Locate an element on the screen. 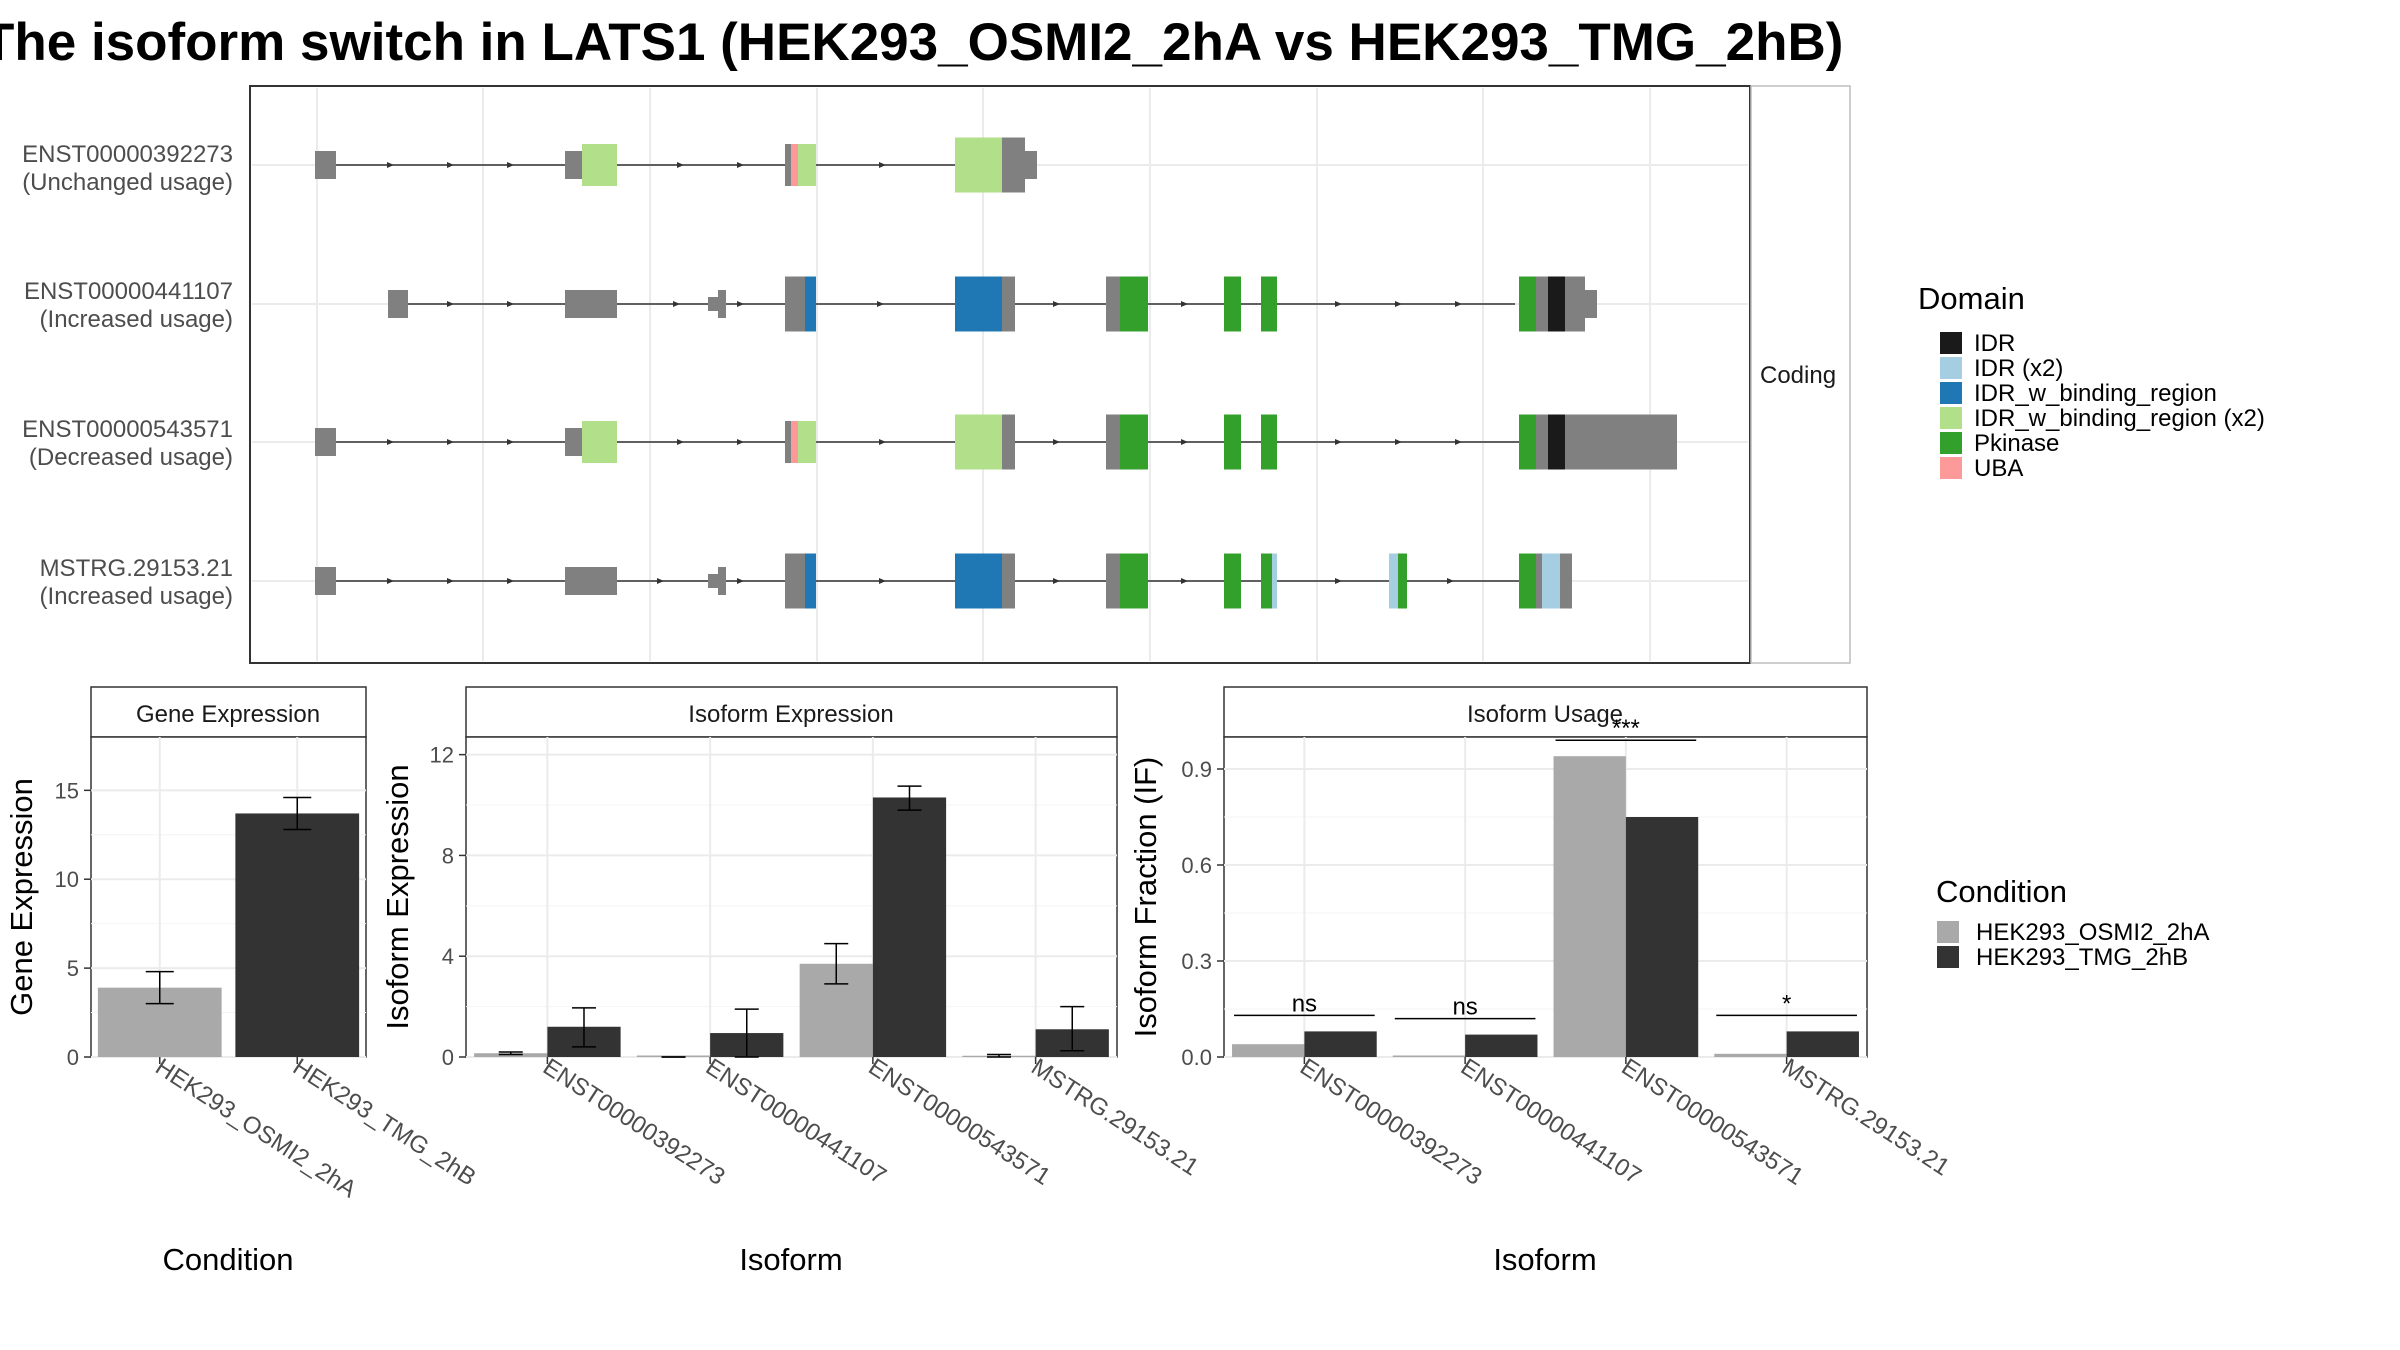 This screenshot has width=2400, height=1350. isoform-label-1: ENST00000392273 (Unchanged usage) is located at coordinates (127, 168).